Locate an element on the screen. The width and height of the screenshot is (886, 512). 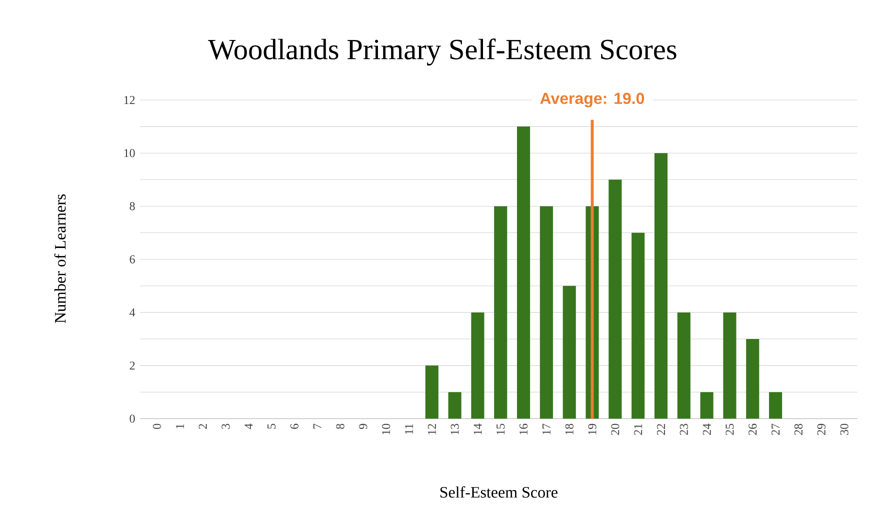
x-tick-label: 8 is located at coordinates (340, 426).